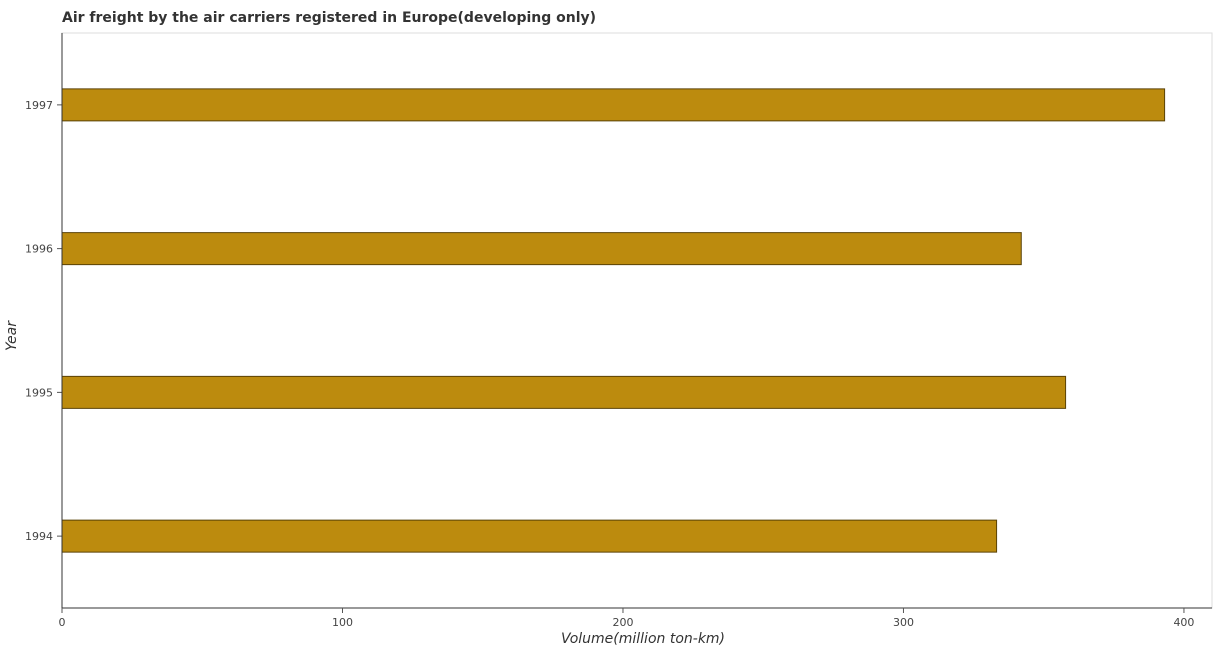 This screenshot has width=1226, height=650. What do you see at coordinates (541, 249) in the screenshot?
I see `bar-1996` at bounding box center [541, 249].